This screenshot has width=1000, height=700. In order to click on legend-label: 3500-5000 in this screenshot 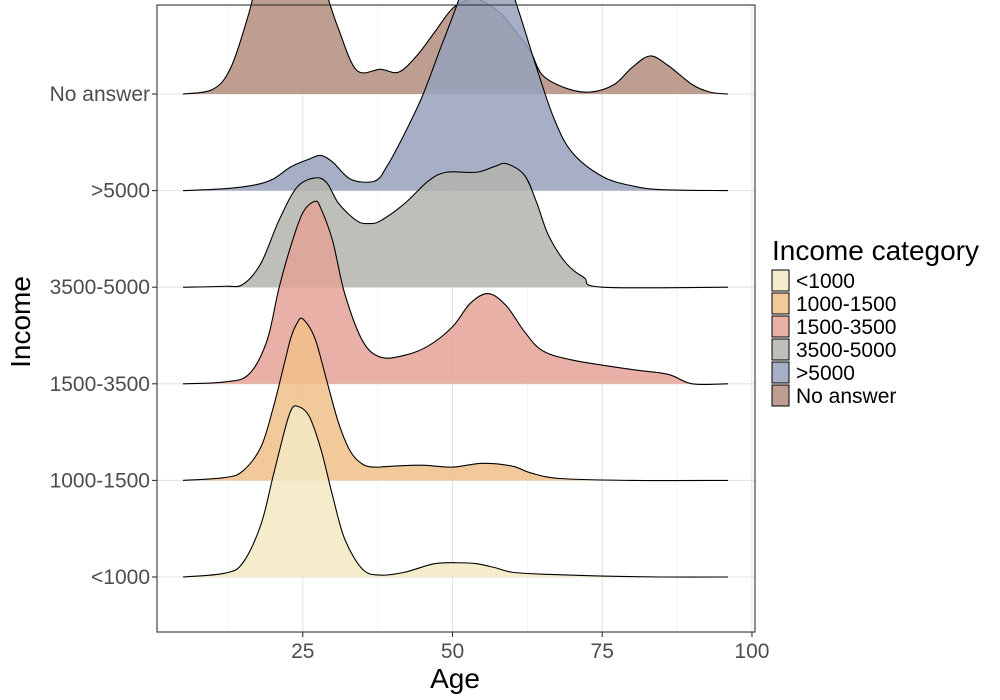, I will do `click(846, 350)`.